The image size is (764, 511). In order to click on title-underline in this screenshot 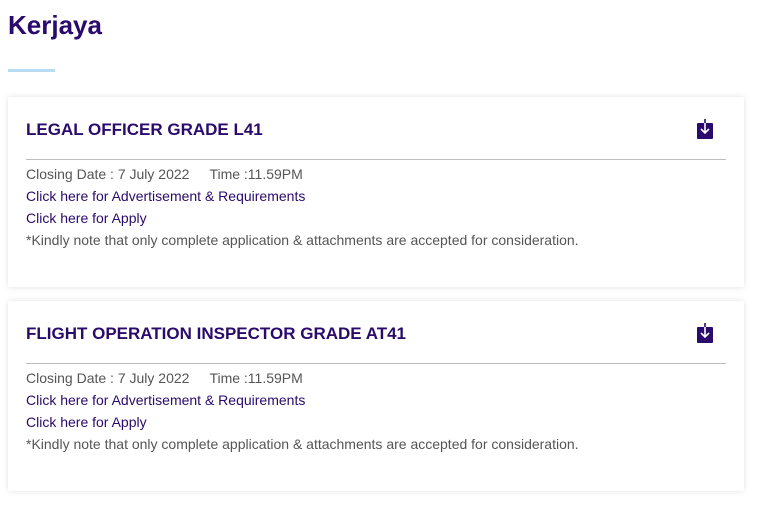, I will do `click(31, 70)`.